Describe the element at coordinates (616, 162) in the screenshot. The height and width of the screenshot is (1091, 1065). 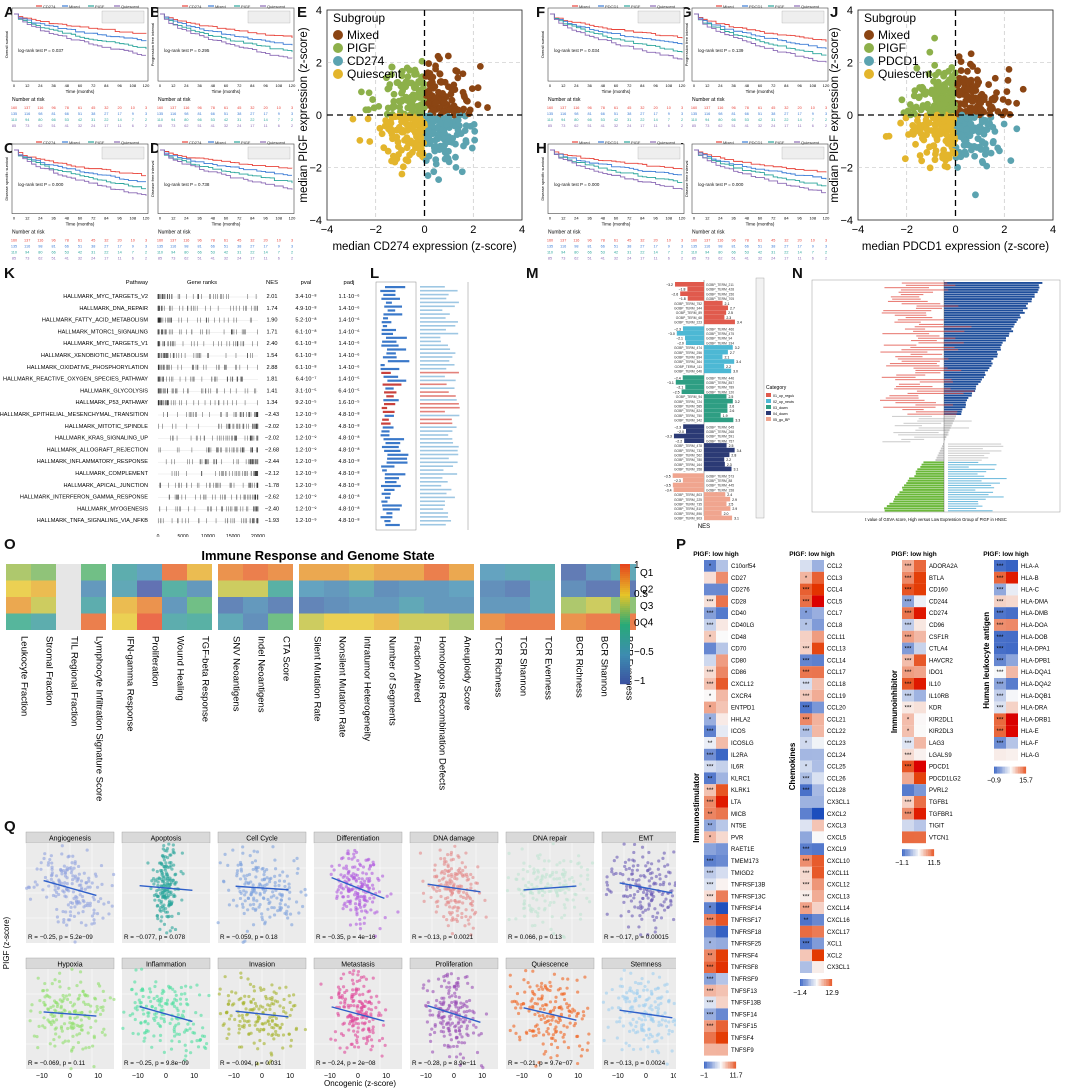
I see `survival-curve` at that location.